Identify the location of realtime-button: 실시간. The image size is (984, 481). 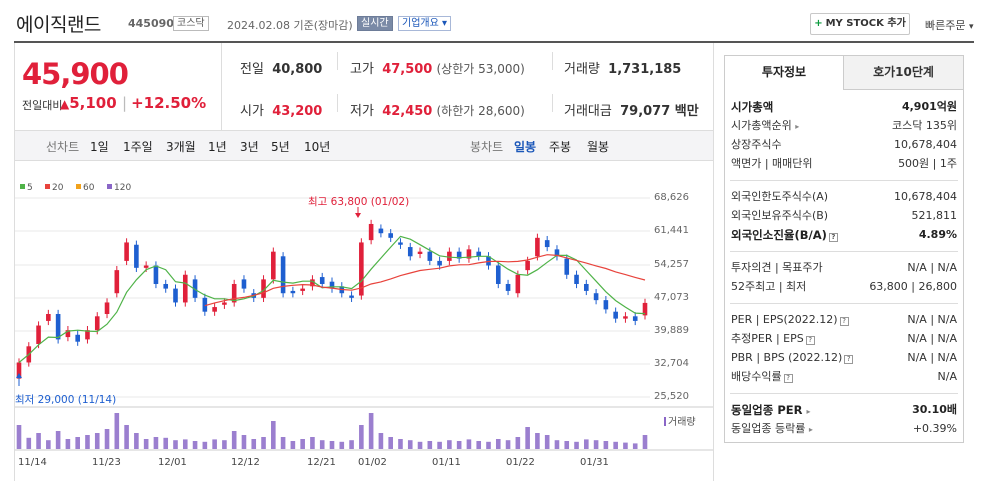
(375, 23).